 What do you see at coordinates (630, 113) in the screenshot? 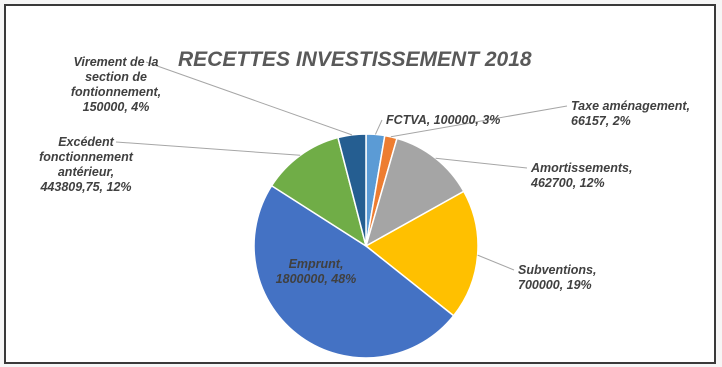
I see `data-label: Taxe aménagement, 66157, 2%` at bounding box center [630, 113].